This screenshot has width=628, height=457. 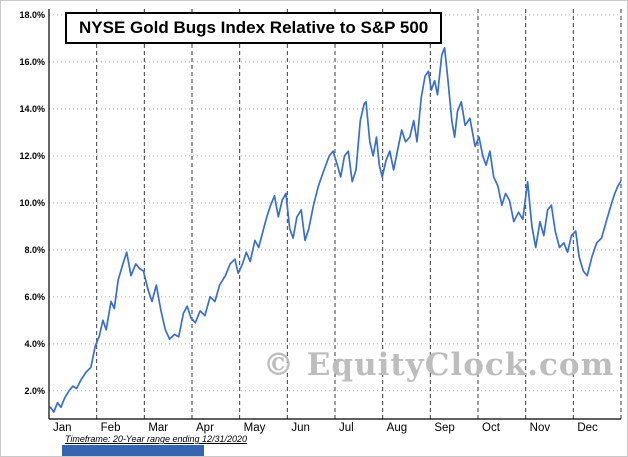 I want to click on y-axis-label: 2.0%, so click(x=24, y=390).